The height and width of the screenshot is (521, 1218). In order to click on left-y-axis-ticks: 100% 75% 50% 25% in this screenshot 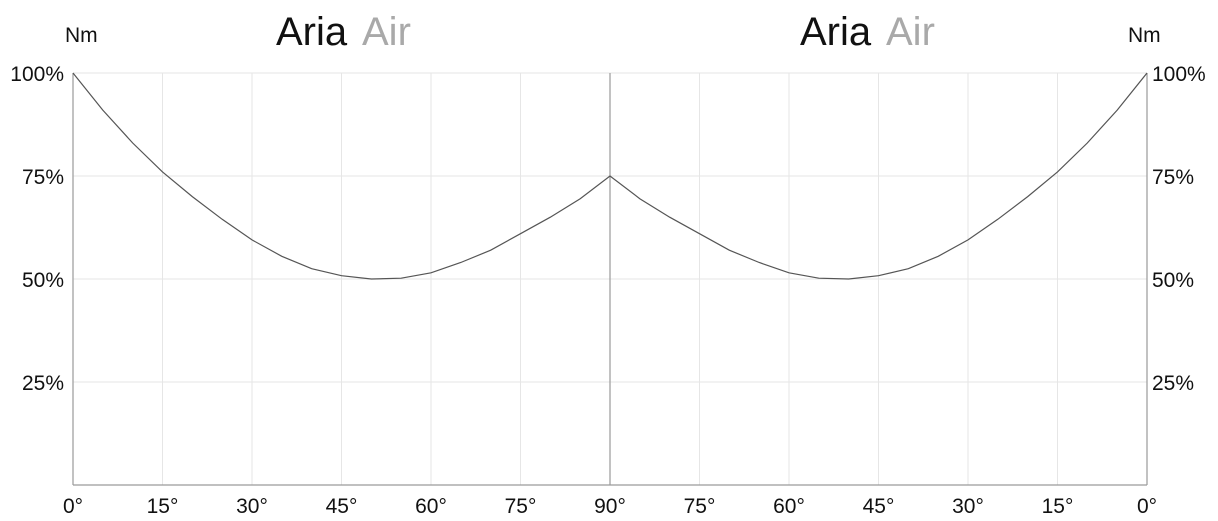, I will do `click(37, 229)`.